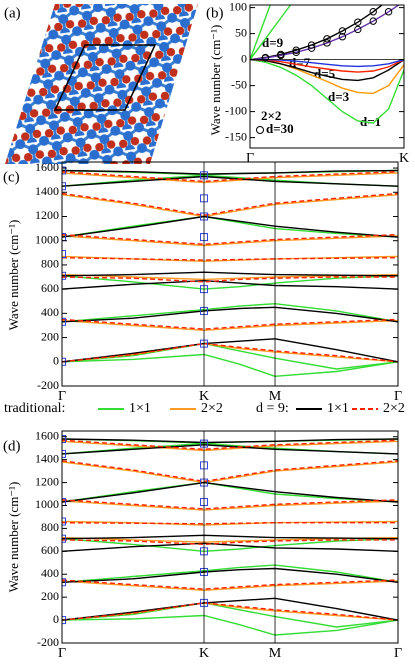 The height and width of the screenshot is (669, 415). I want to click on plot-area, so click(327, 64).